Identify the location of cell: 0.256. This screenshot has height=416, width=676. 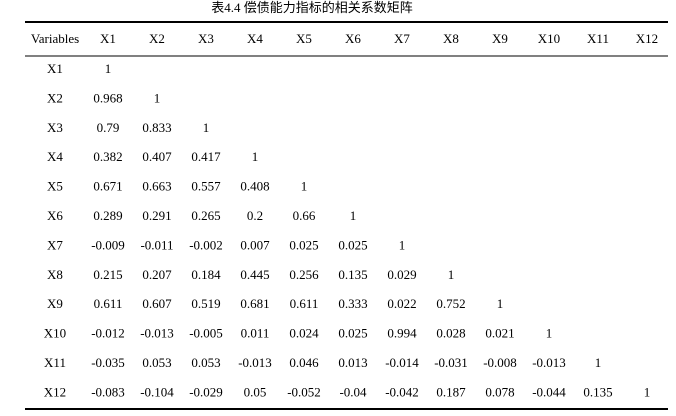
(304, 274).